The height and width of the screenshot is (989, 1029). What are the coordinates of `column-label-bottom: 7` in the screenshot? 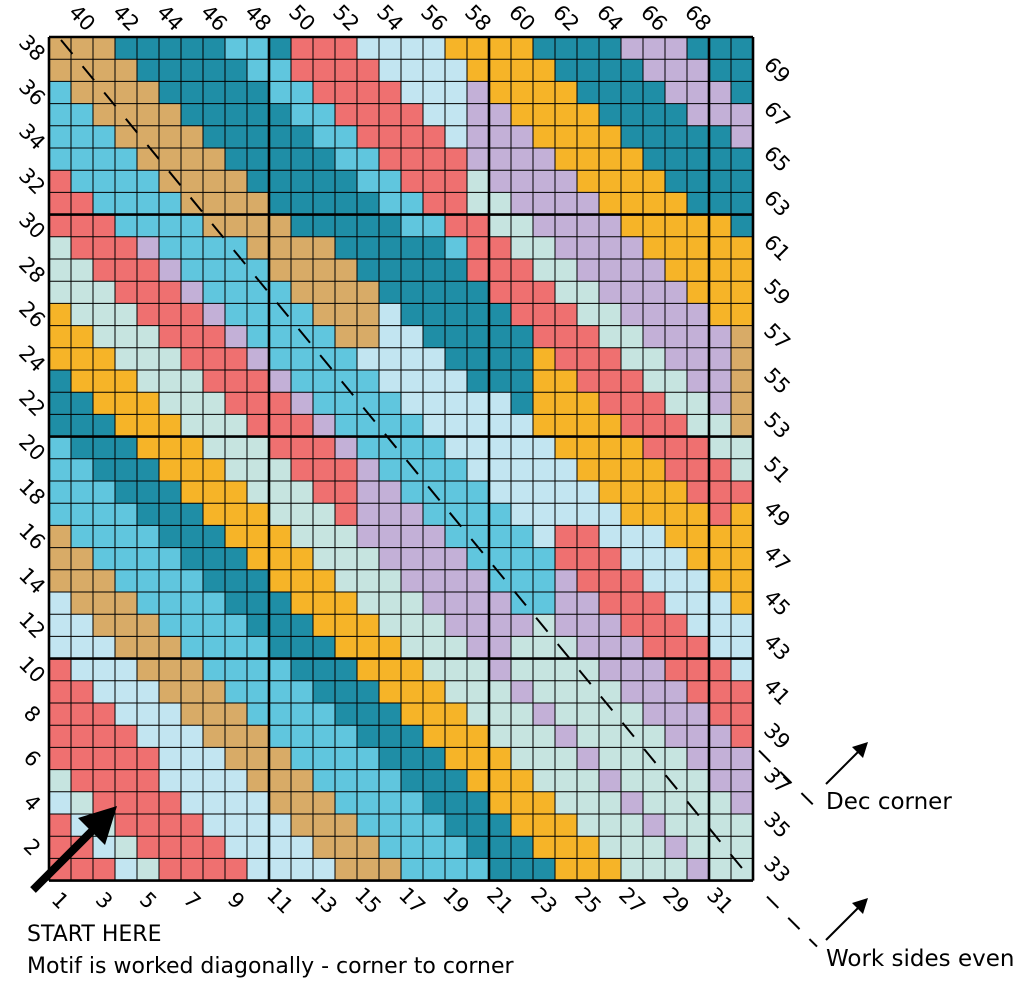 It's located at (192, 900).